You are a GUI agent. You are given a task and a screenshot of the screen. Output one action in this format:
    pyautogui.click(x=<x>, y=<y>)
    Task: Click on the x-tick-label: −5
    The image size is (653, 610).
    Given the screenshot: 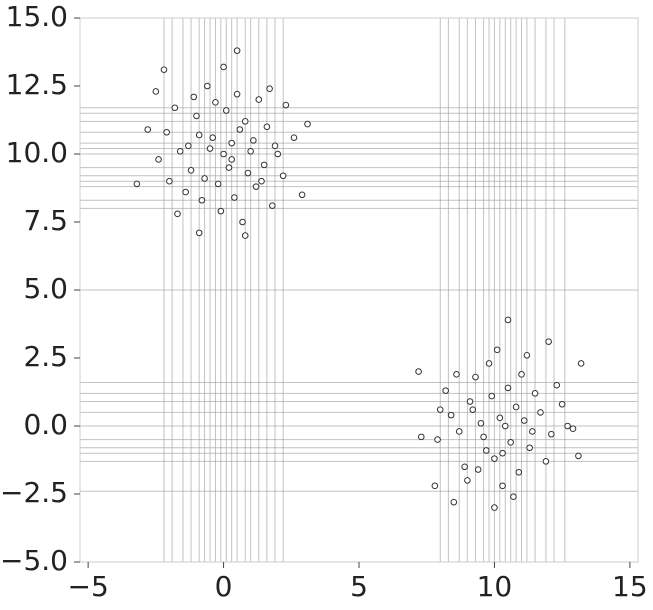 What is the action you would take?
    pyautogui.click(x=87, y=586)
    